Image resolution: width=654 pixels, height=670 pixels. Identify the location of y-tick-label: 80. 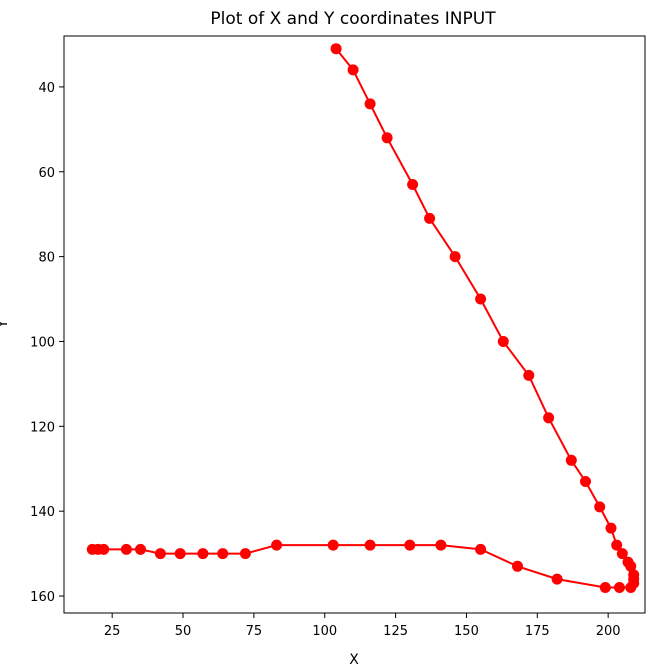
(46, 258).